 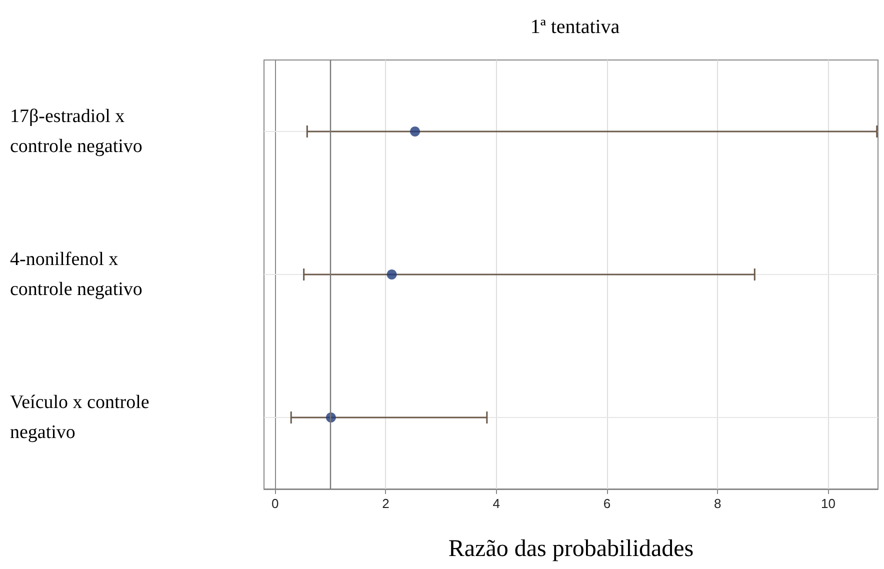 What do you see at coordinates (496, 503) in the screenshot?
I see `x-tick-label: 4` at bounding box center [496, 503].